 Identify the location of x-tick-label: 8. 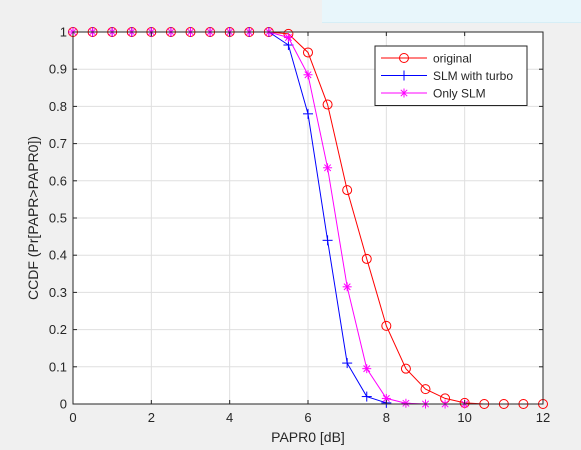
(386, 417).